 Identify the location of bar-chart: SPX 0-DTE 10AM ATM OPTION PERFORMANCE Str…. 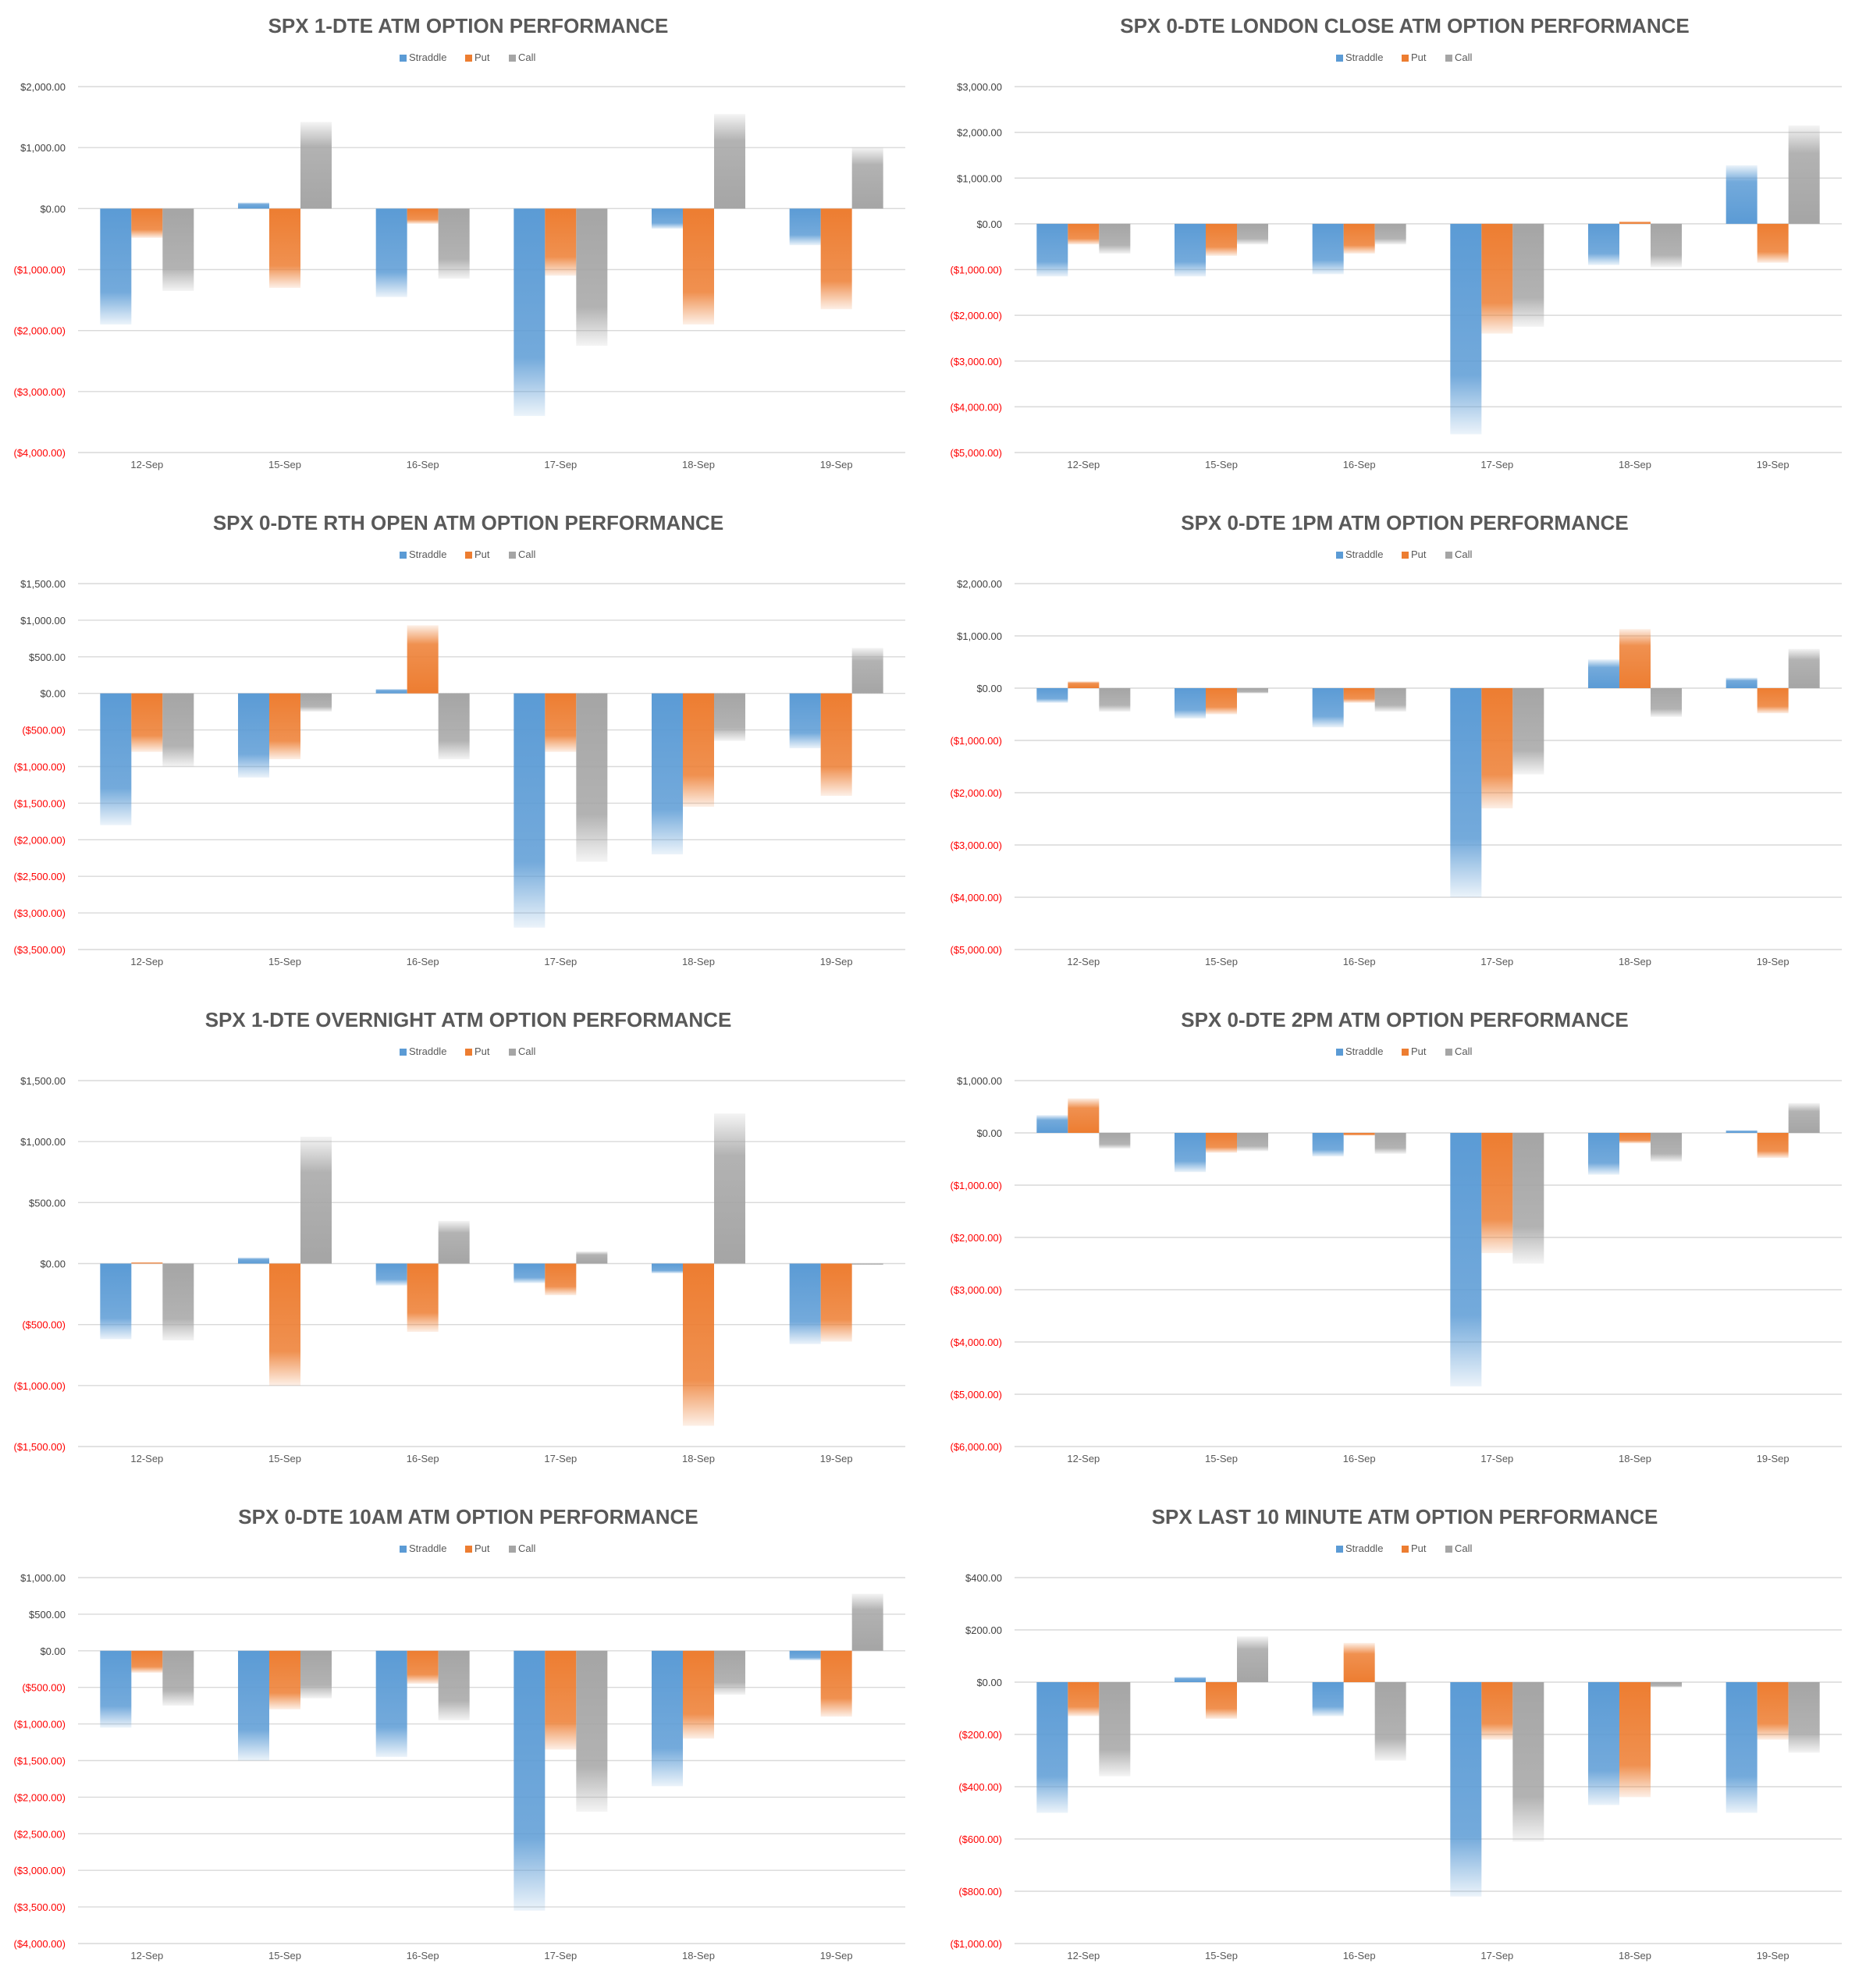
(460, 1733).